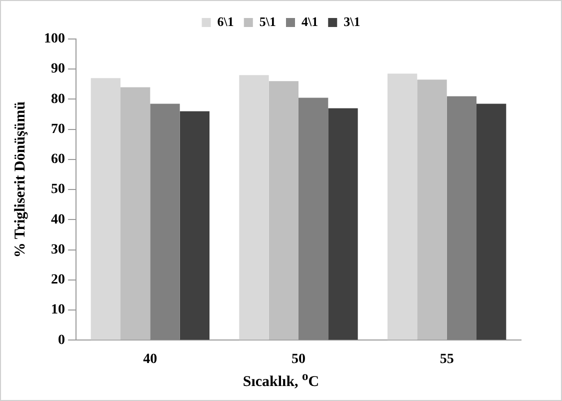 The width and height of the screenshot is (562, 401). What do you see at coordinates (58, 160) in the screenshot?
I see `y-tick-label: 60` at bounding box center [58, 160].